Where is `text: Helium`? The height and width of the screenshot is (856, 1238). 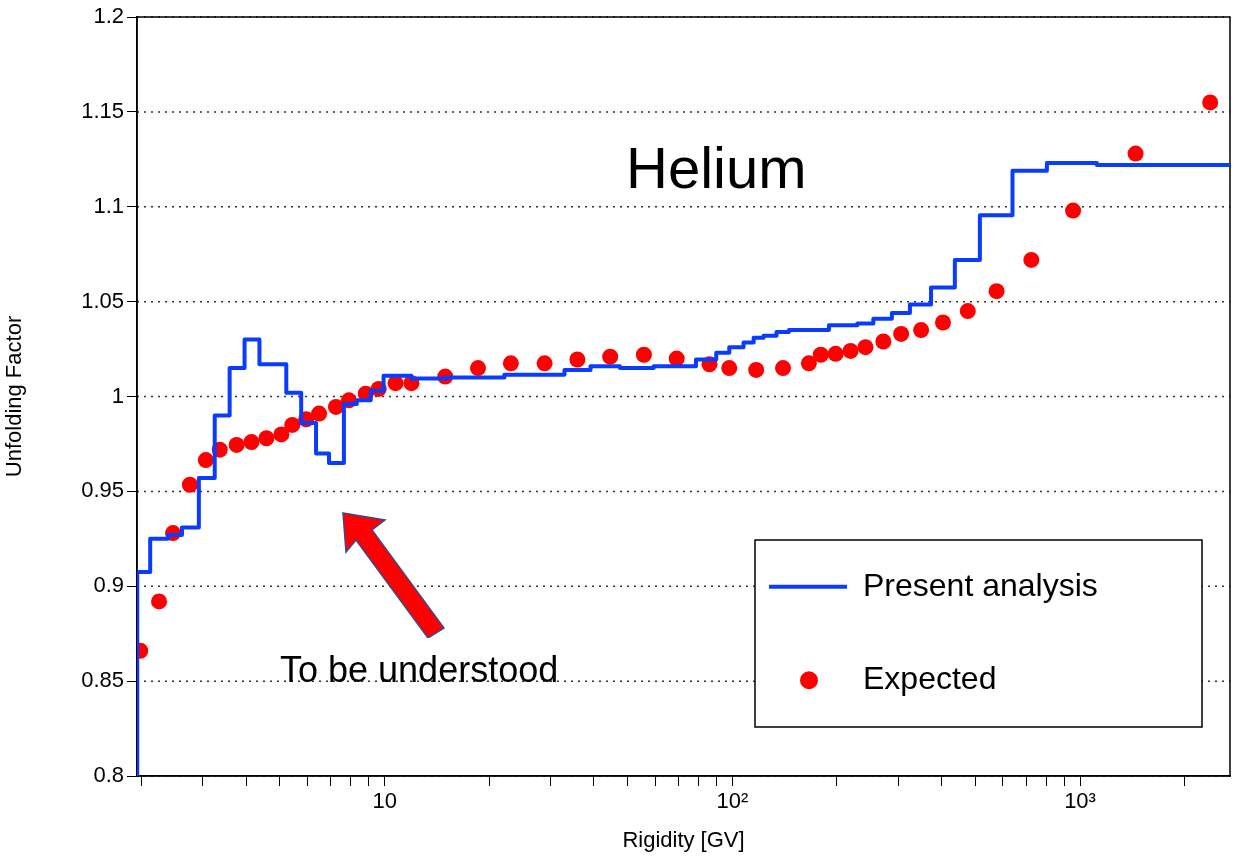
text: Helium is located at coordinates (716, 167).